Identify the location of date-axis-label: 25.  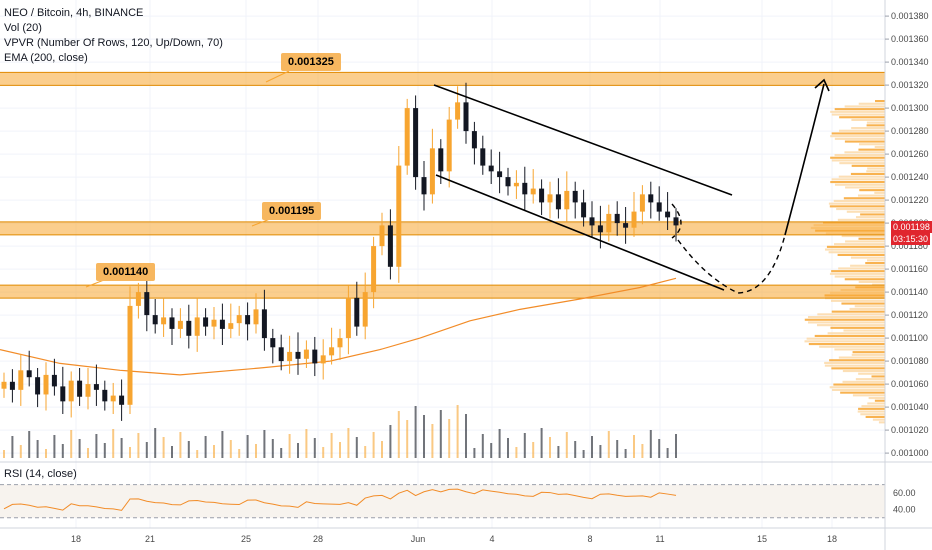
(246, 539).